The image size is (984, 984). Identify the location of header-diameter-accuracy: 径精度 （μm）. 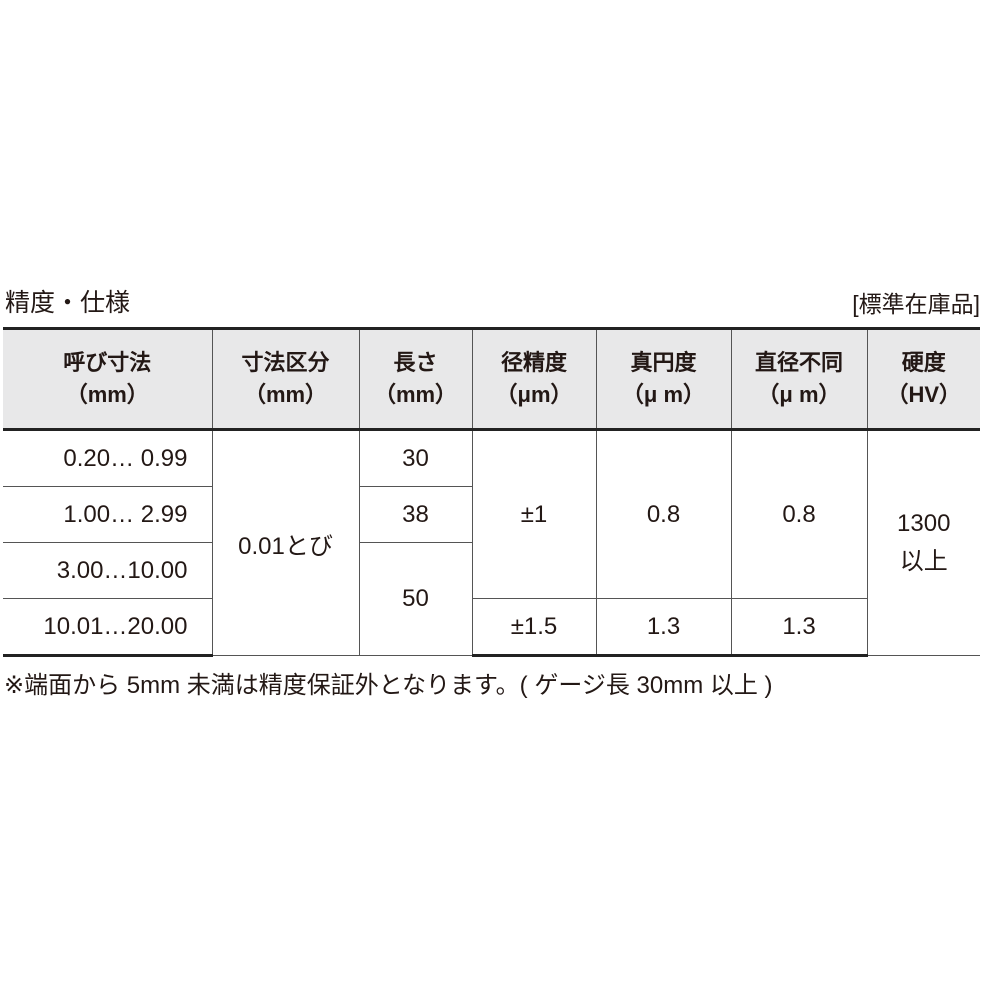
(534, 379).